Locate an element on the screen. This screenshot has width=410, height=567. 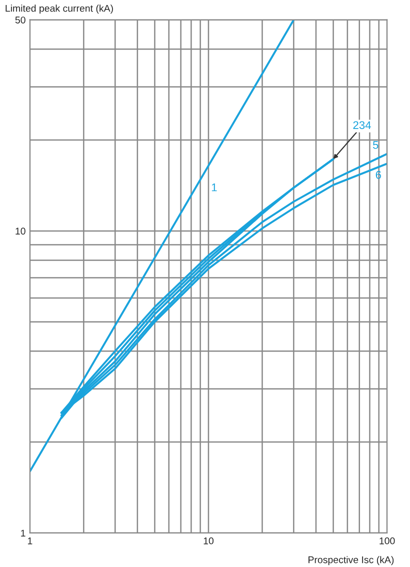
x-axis-title: Prospective Isc (kA) is located at coordinates (351, 561).